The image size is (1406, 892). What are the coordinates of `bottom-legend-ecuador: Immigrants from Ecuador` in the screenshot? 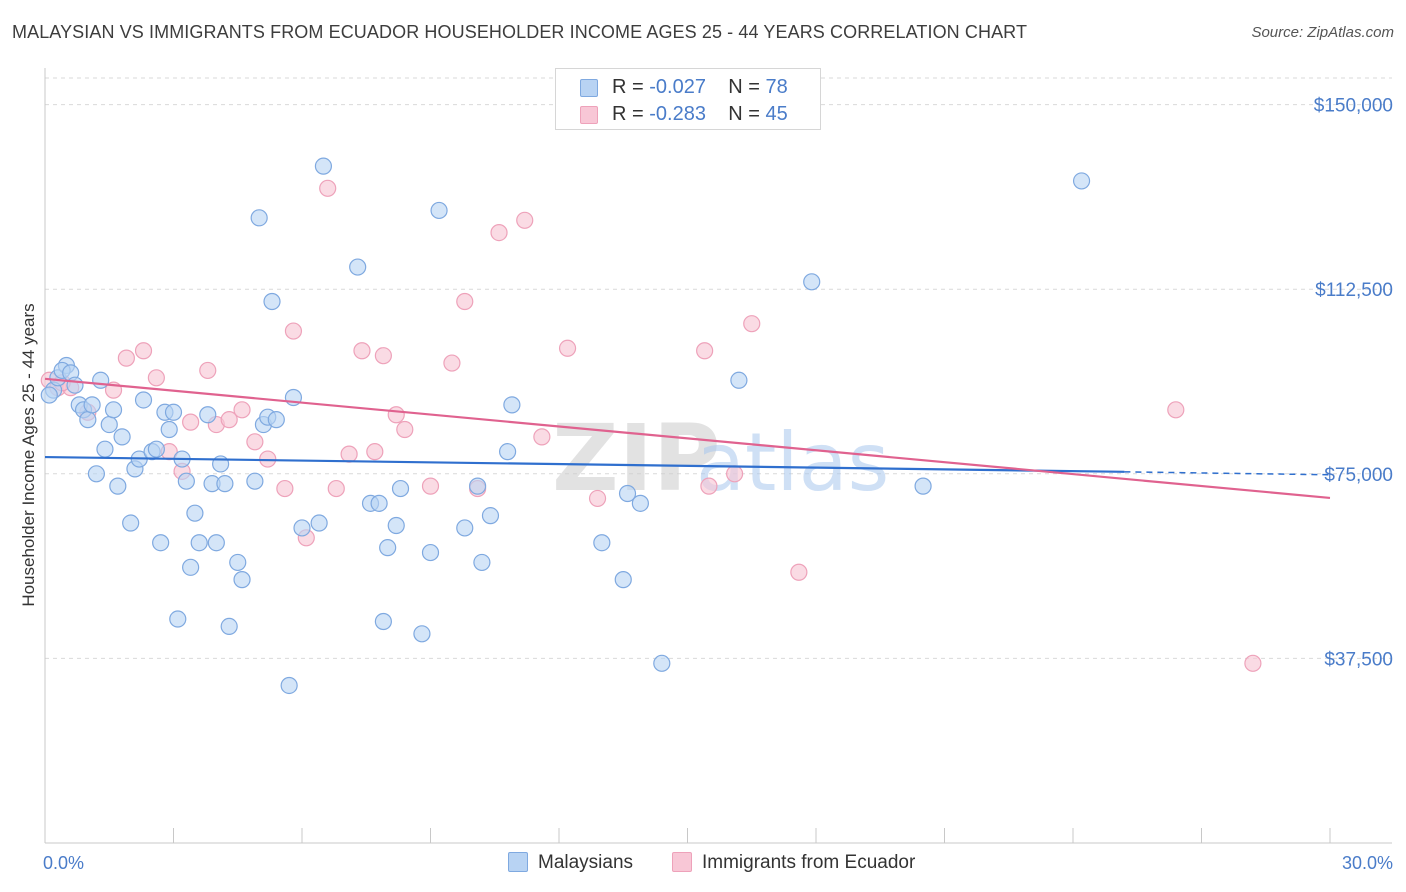 It's located at (793, 863).